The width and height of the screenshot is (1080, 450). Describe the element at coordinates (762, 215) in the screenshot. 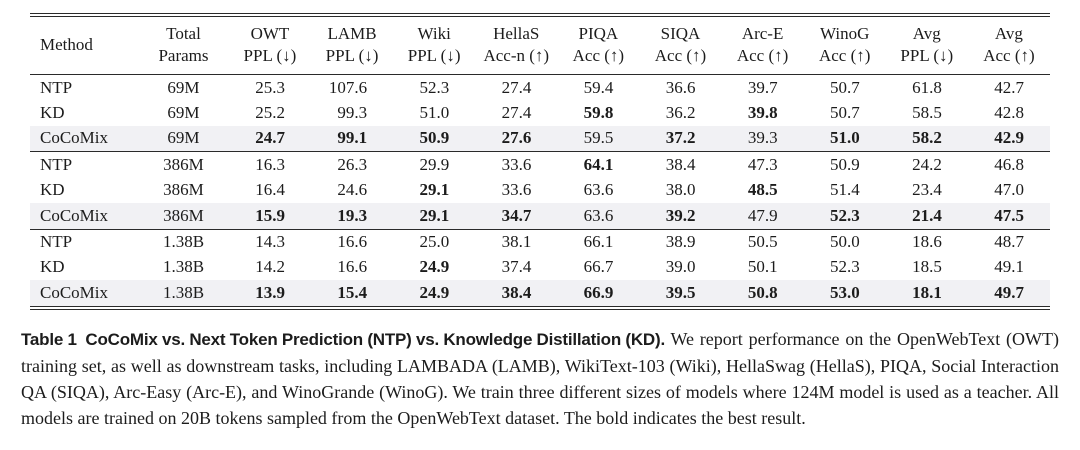

I see `metric-cell: 47.9` at that location.